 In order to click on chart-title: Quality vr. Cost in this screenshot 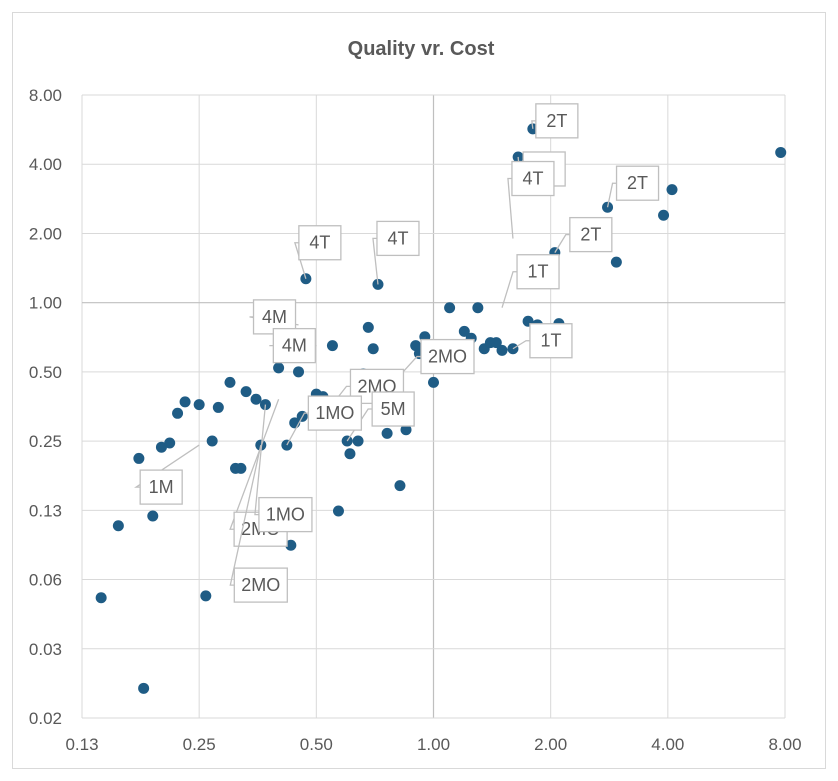, I will do `click(421, 49)`.